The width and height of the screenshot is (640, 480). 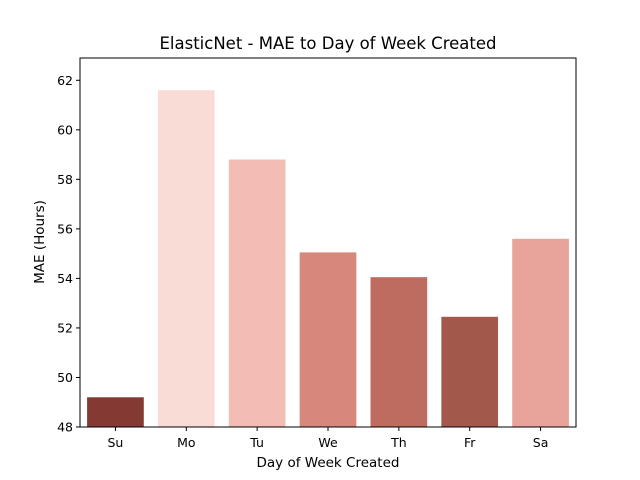 I want to click on y-tick-label-58: 58, so click(x=65, y=179).